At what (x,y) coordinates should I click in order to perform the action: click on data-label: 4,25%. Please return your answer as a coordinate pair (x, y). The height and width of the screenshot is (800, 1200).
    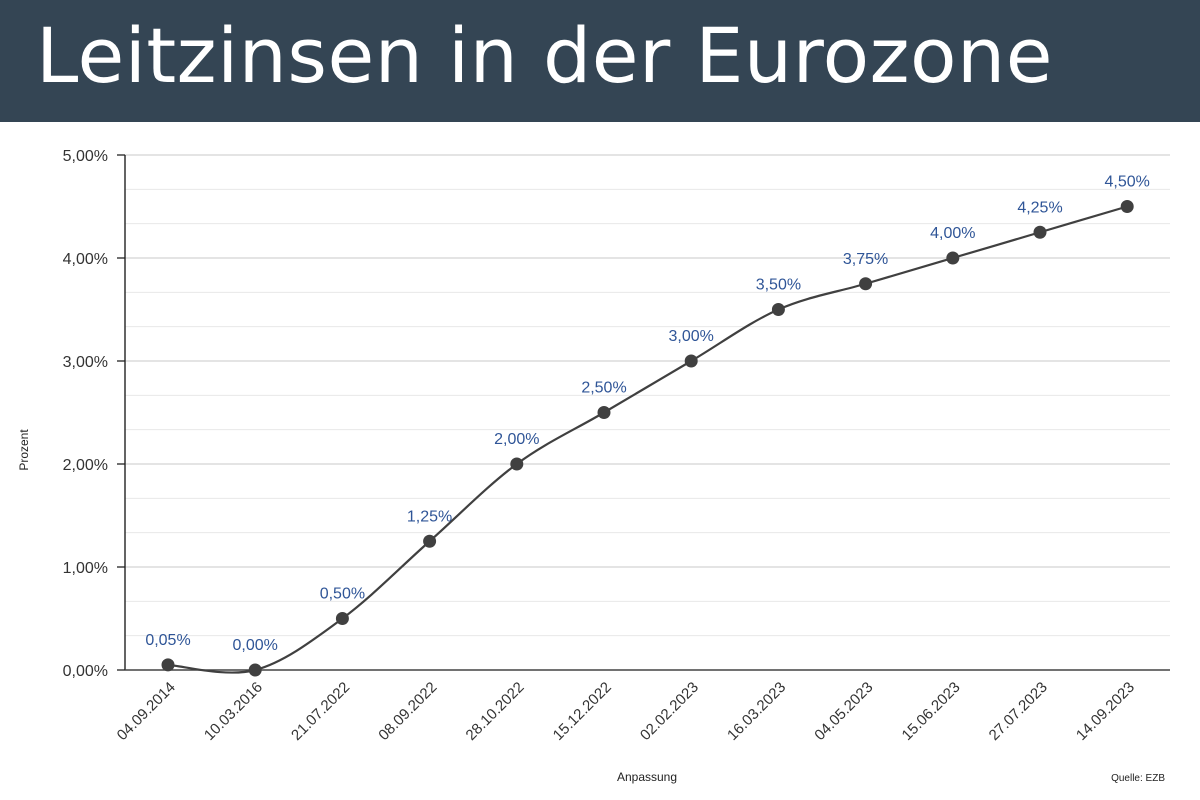
    Looking at the image, I should click on (1039, 207).